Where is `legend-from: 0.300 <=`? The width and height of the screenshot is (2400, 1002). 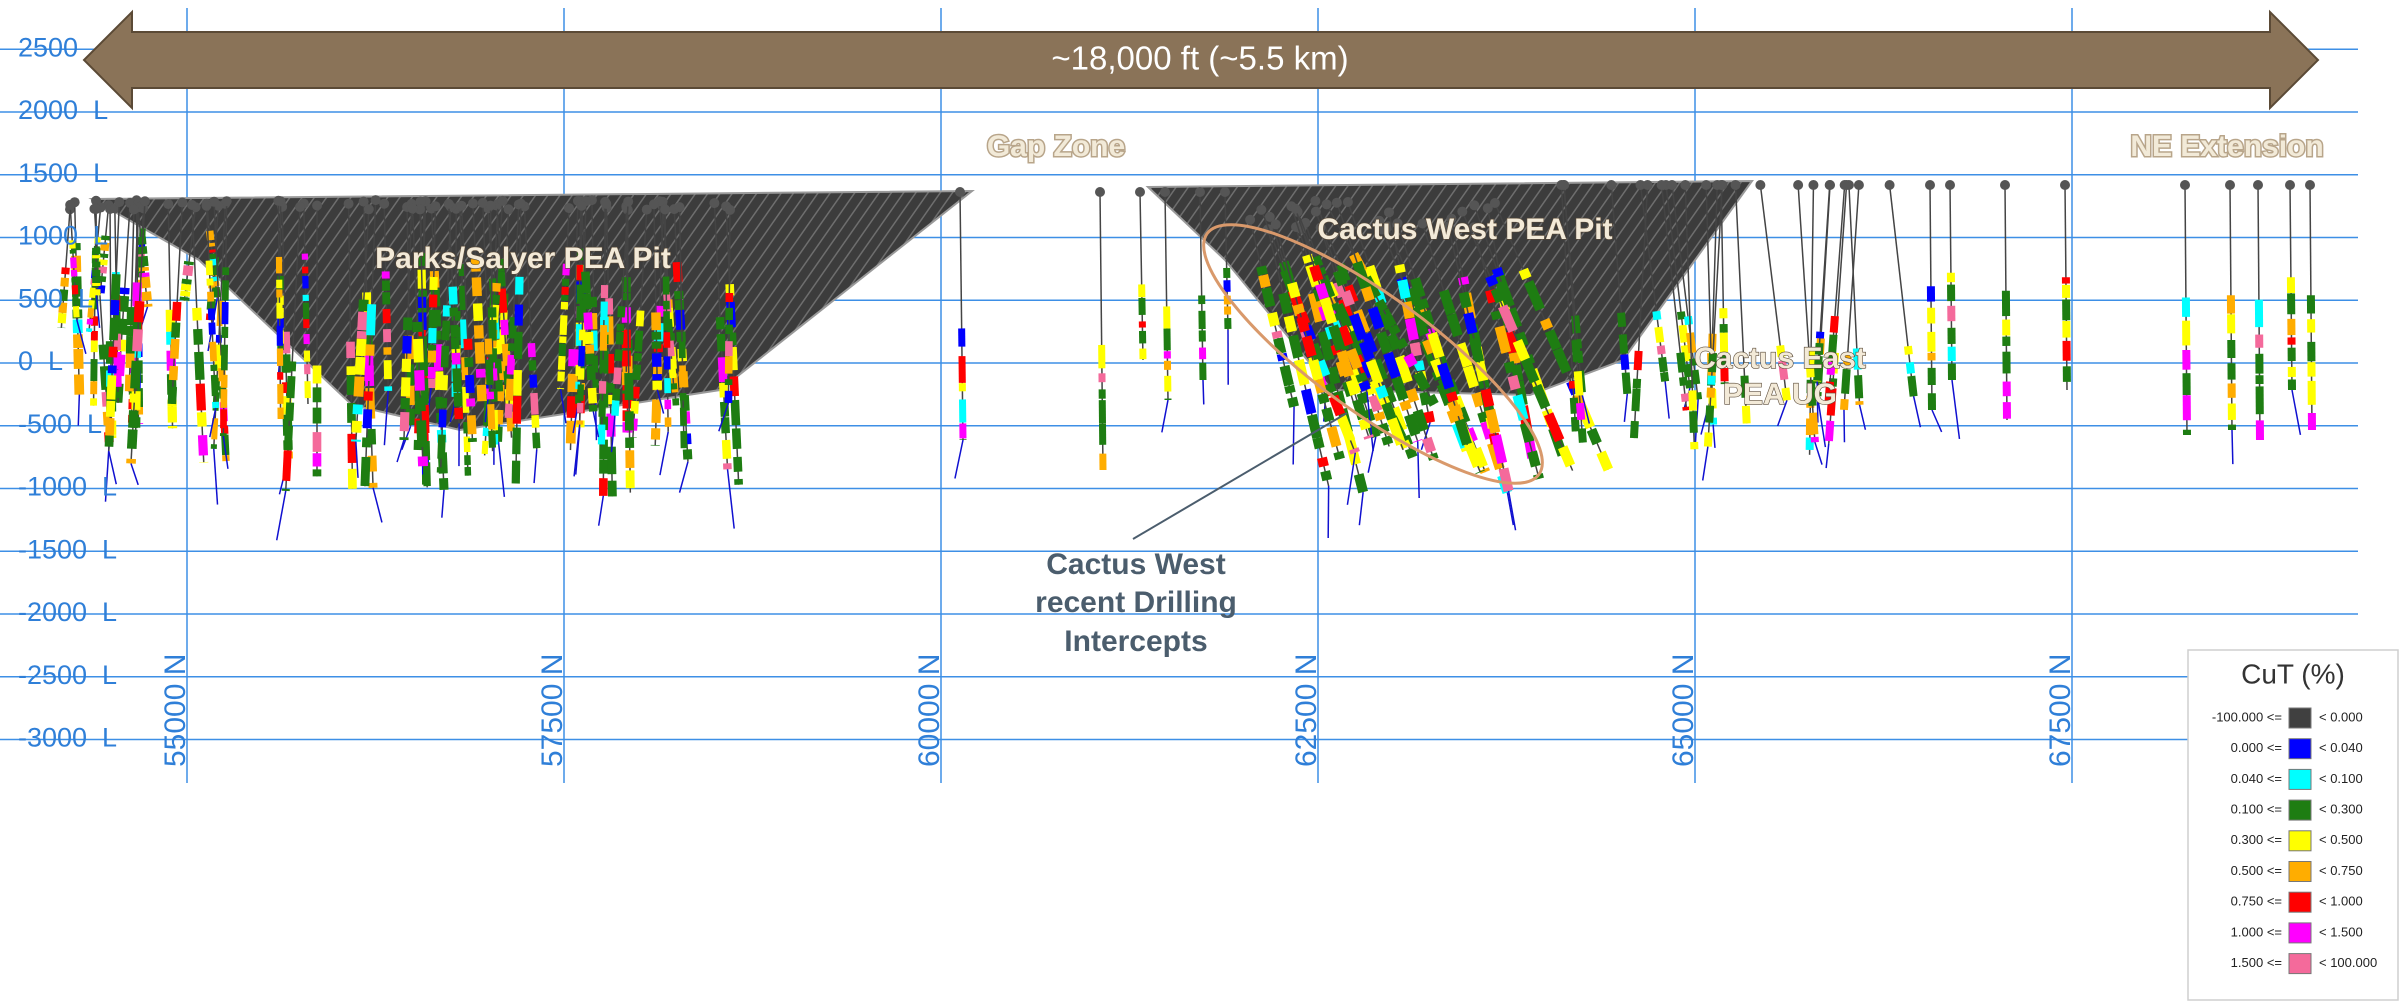 legend-from: 0.300 <= is located at coordinates (2256, 839).